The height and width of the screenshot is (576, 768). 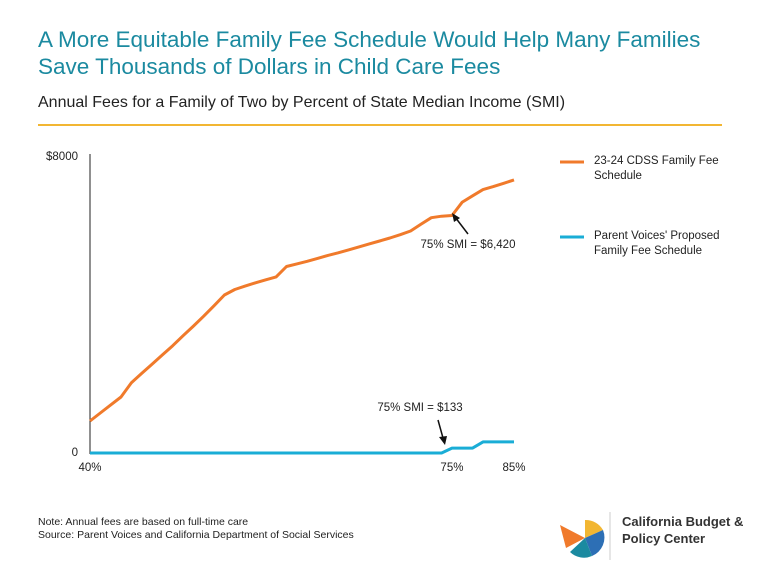 What do you see at coordinates (451, 468) in the screenshot?
I see `x-tick-label: 75%` at bounding box center [451, 468].